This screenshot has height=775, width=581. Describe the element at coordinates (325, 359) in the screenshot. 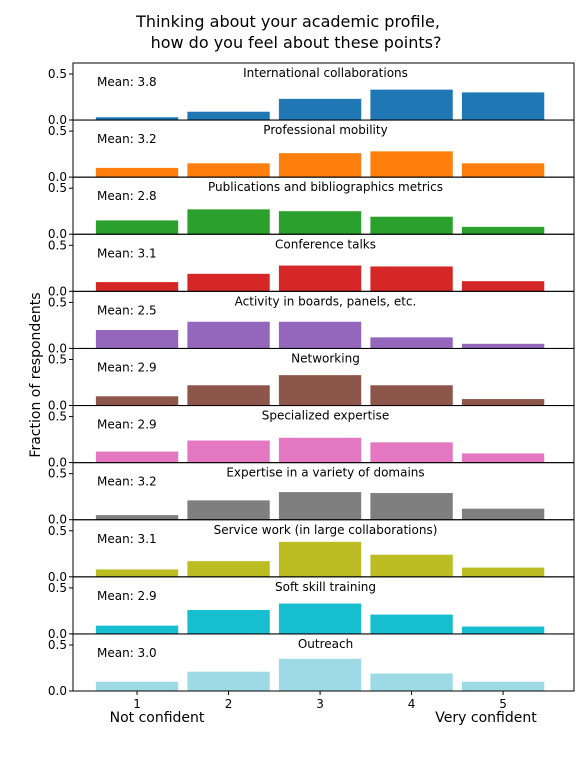

I see `panel-title: Networking` at that location.